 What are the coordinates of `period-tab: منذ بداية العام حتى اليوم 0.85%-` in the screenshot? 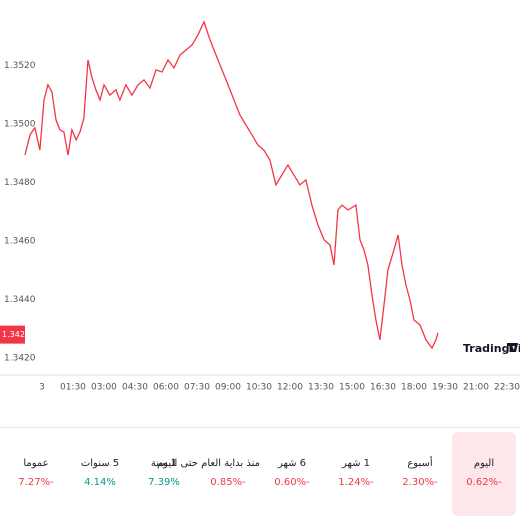 It's located at (208, 474).